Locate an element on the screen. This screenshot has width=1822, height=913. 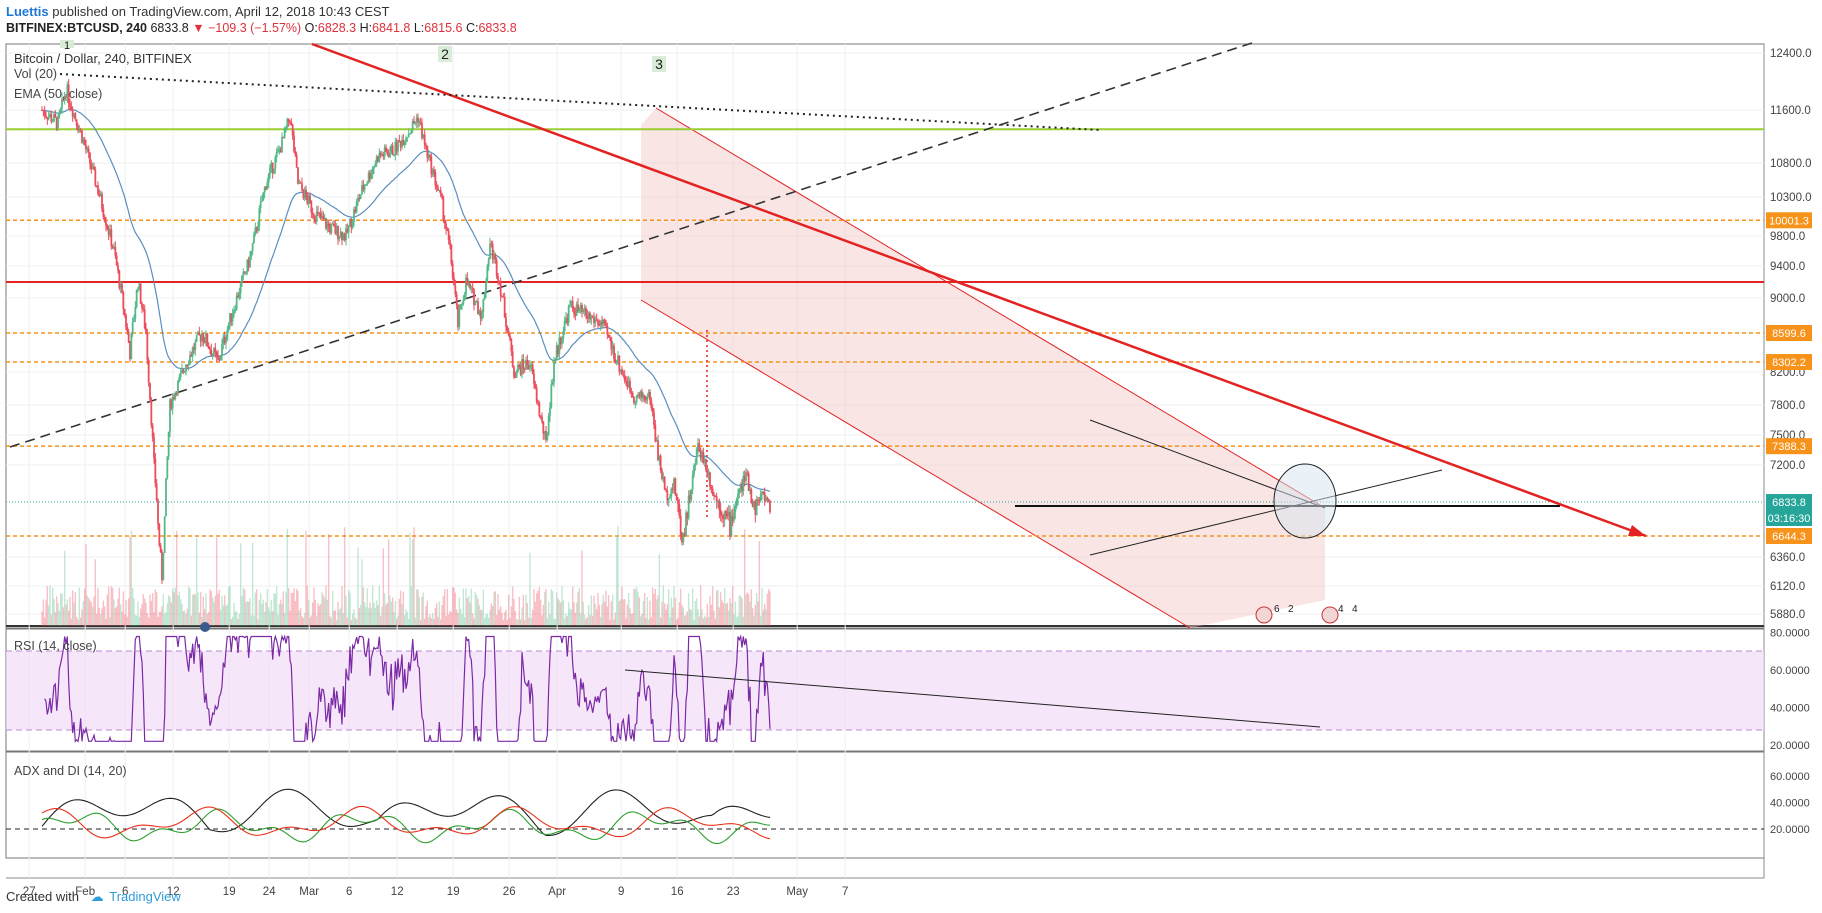
tradingview-link: TradingView is located at coordinates (145, 896).